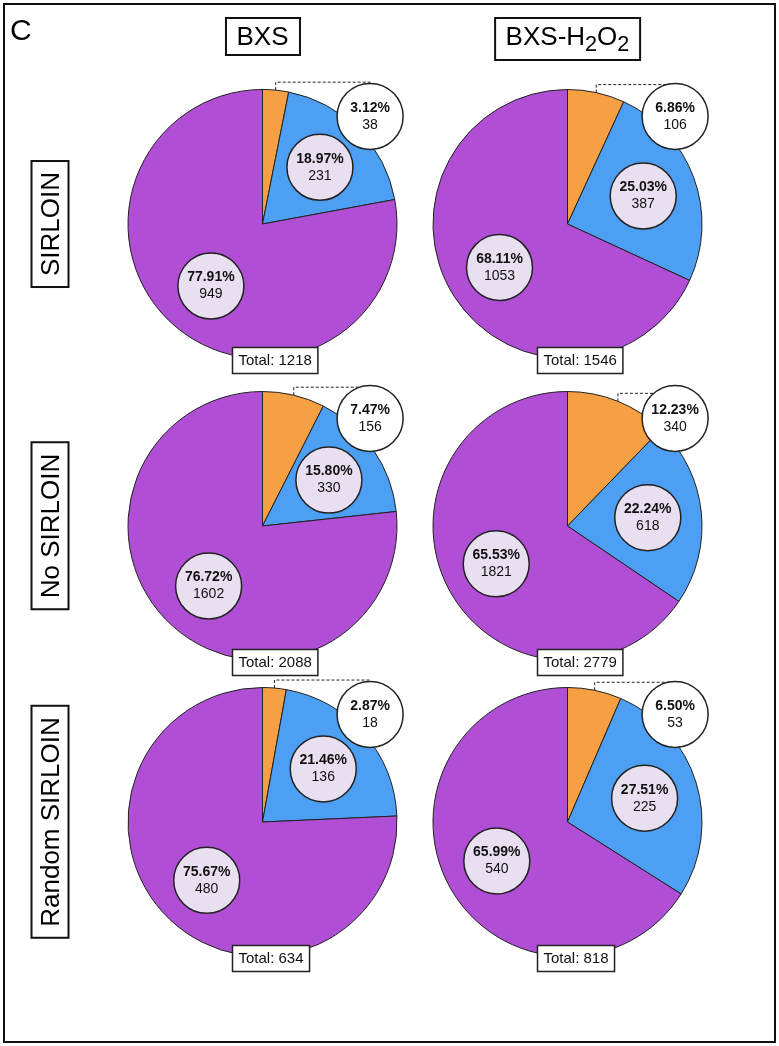 The height and width of the screenshot is (1046, 779). Describe the element at coordinates (500, 266) in the screenshot. I see `data-label: 68.11% 1053` at that location.